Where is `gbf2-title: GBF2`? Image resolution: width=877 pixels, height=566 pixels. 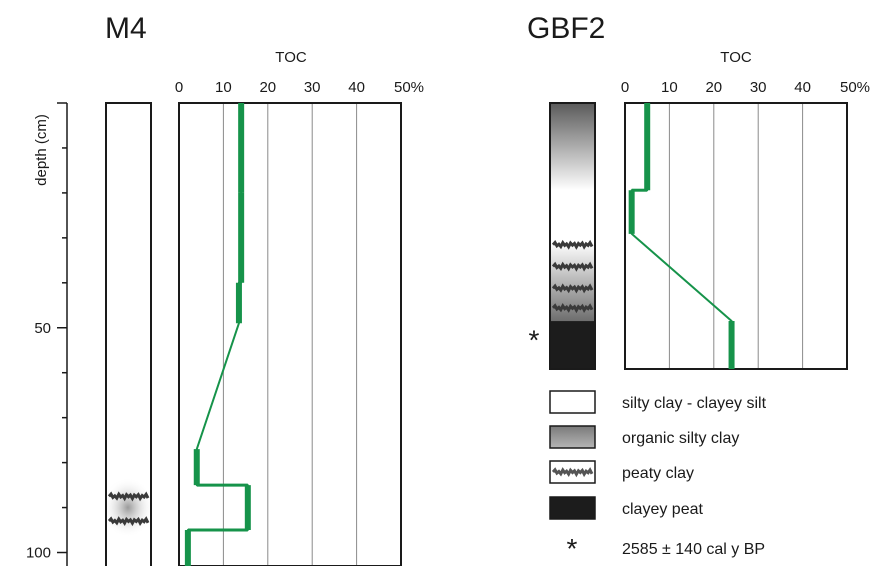 gbf2-title: GBF2 is located at coordinates (566, 28).